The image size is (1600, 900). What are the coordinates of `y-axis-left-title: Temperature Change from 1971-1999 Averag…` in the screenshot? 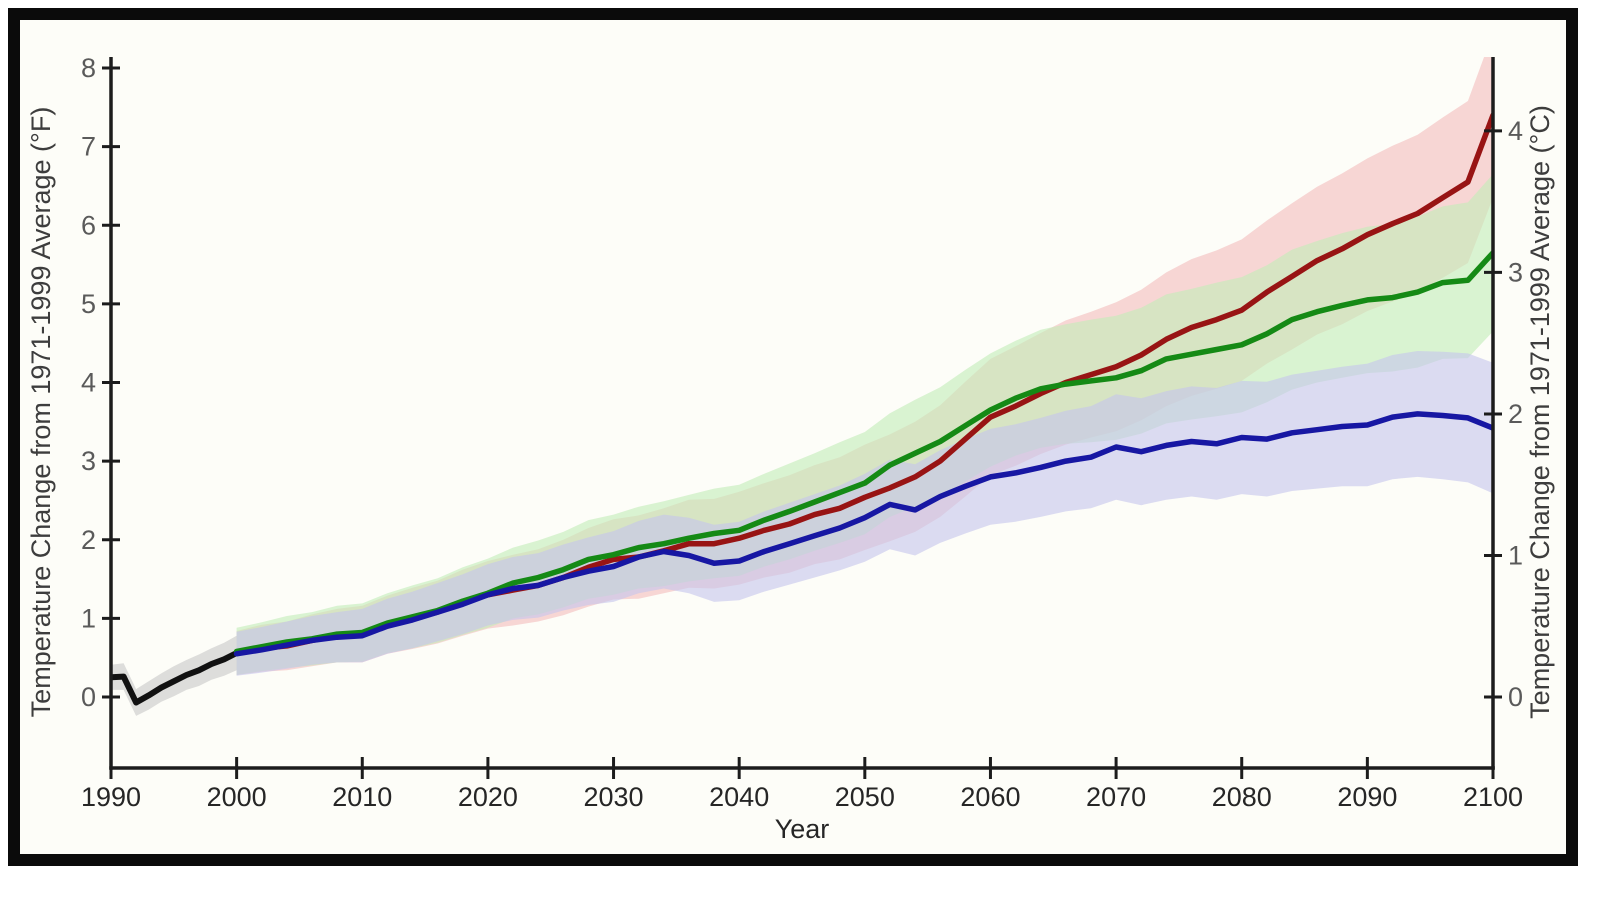 It's located at (41, 412).